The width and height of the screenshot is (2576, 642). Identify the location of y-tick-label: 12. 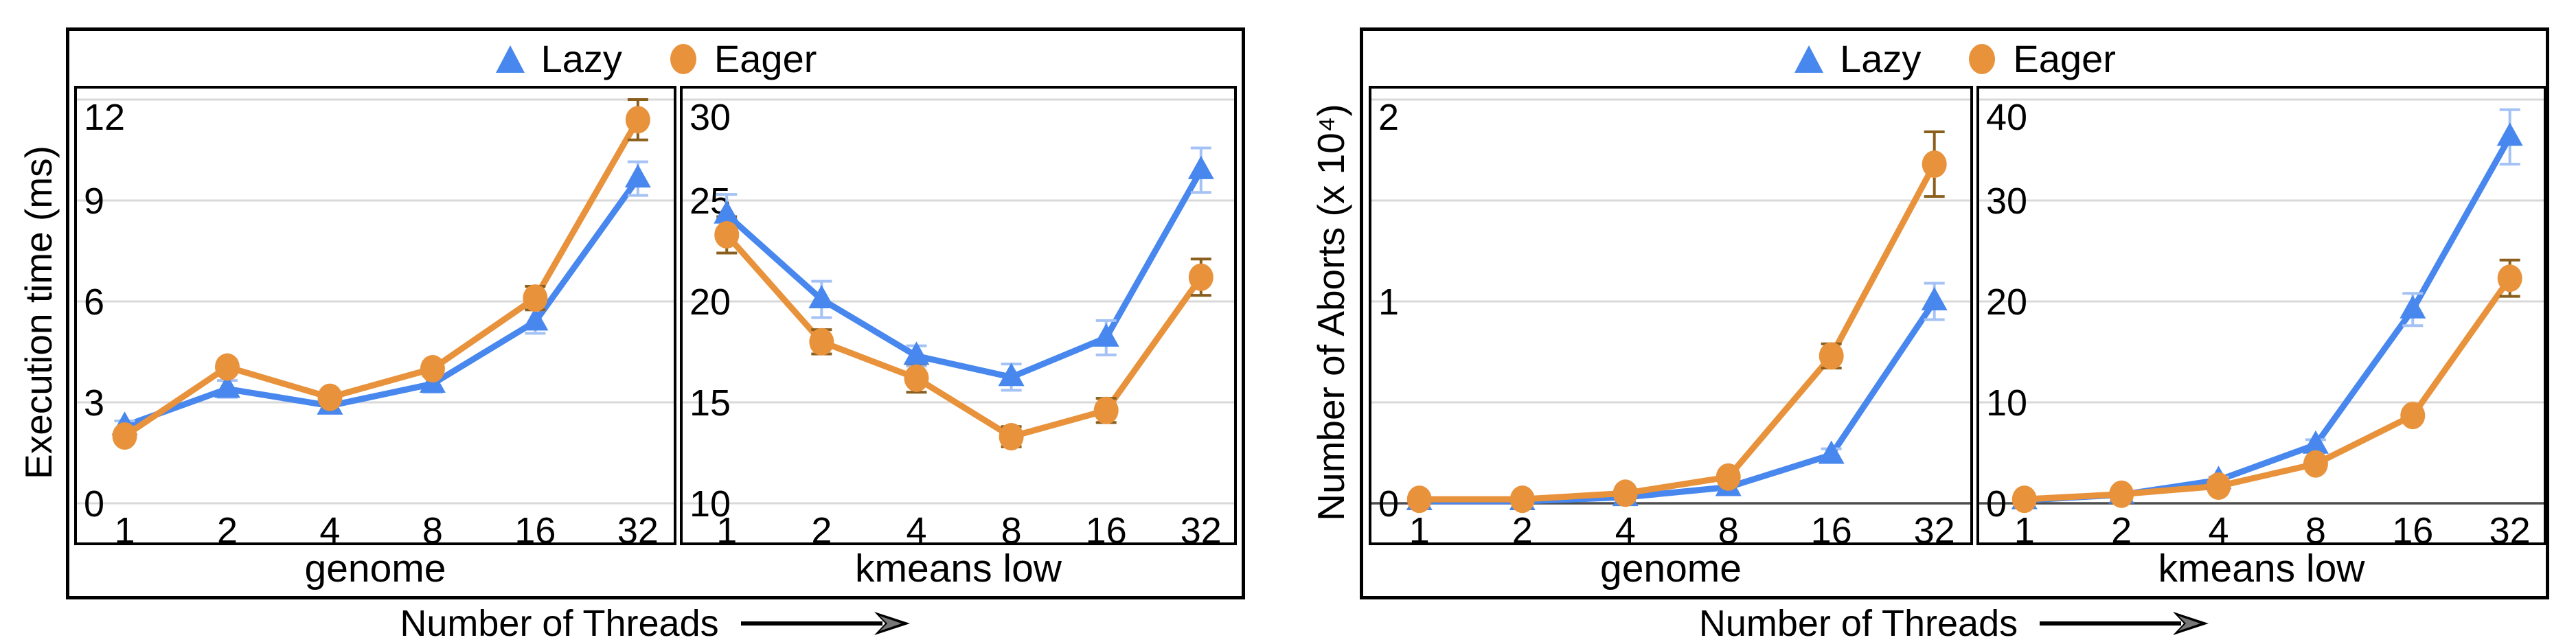
(104, 117).